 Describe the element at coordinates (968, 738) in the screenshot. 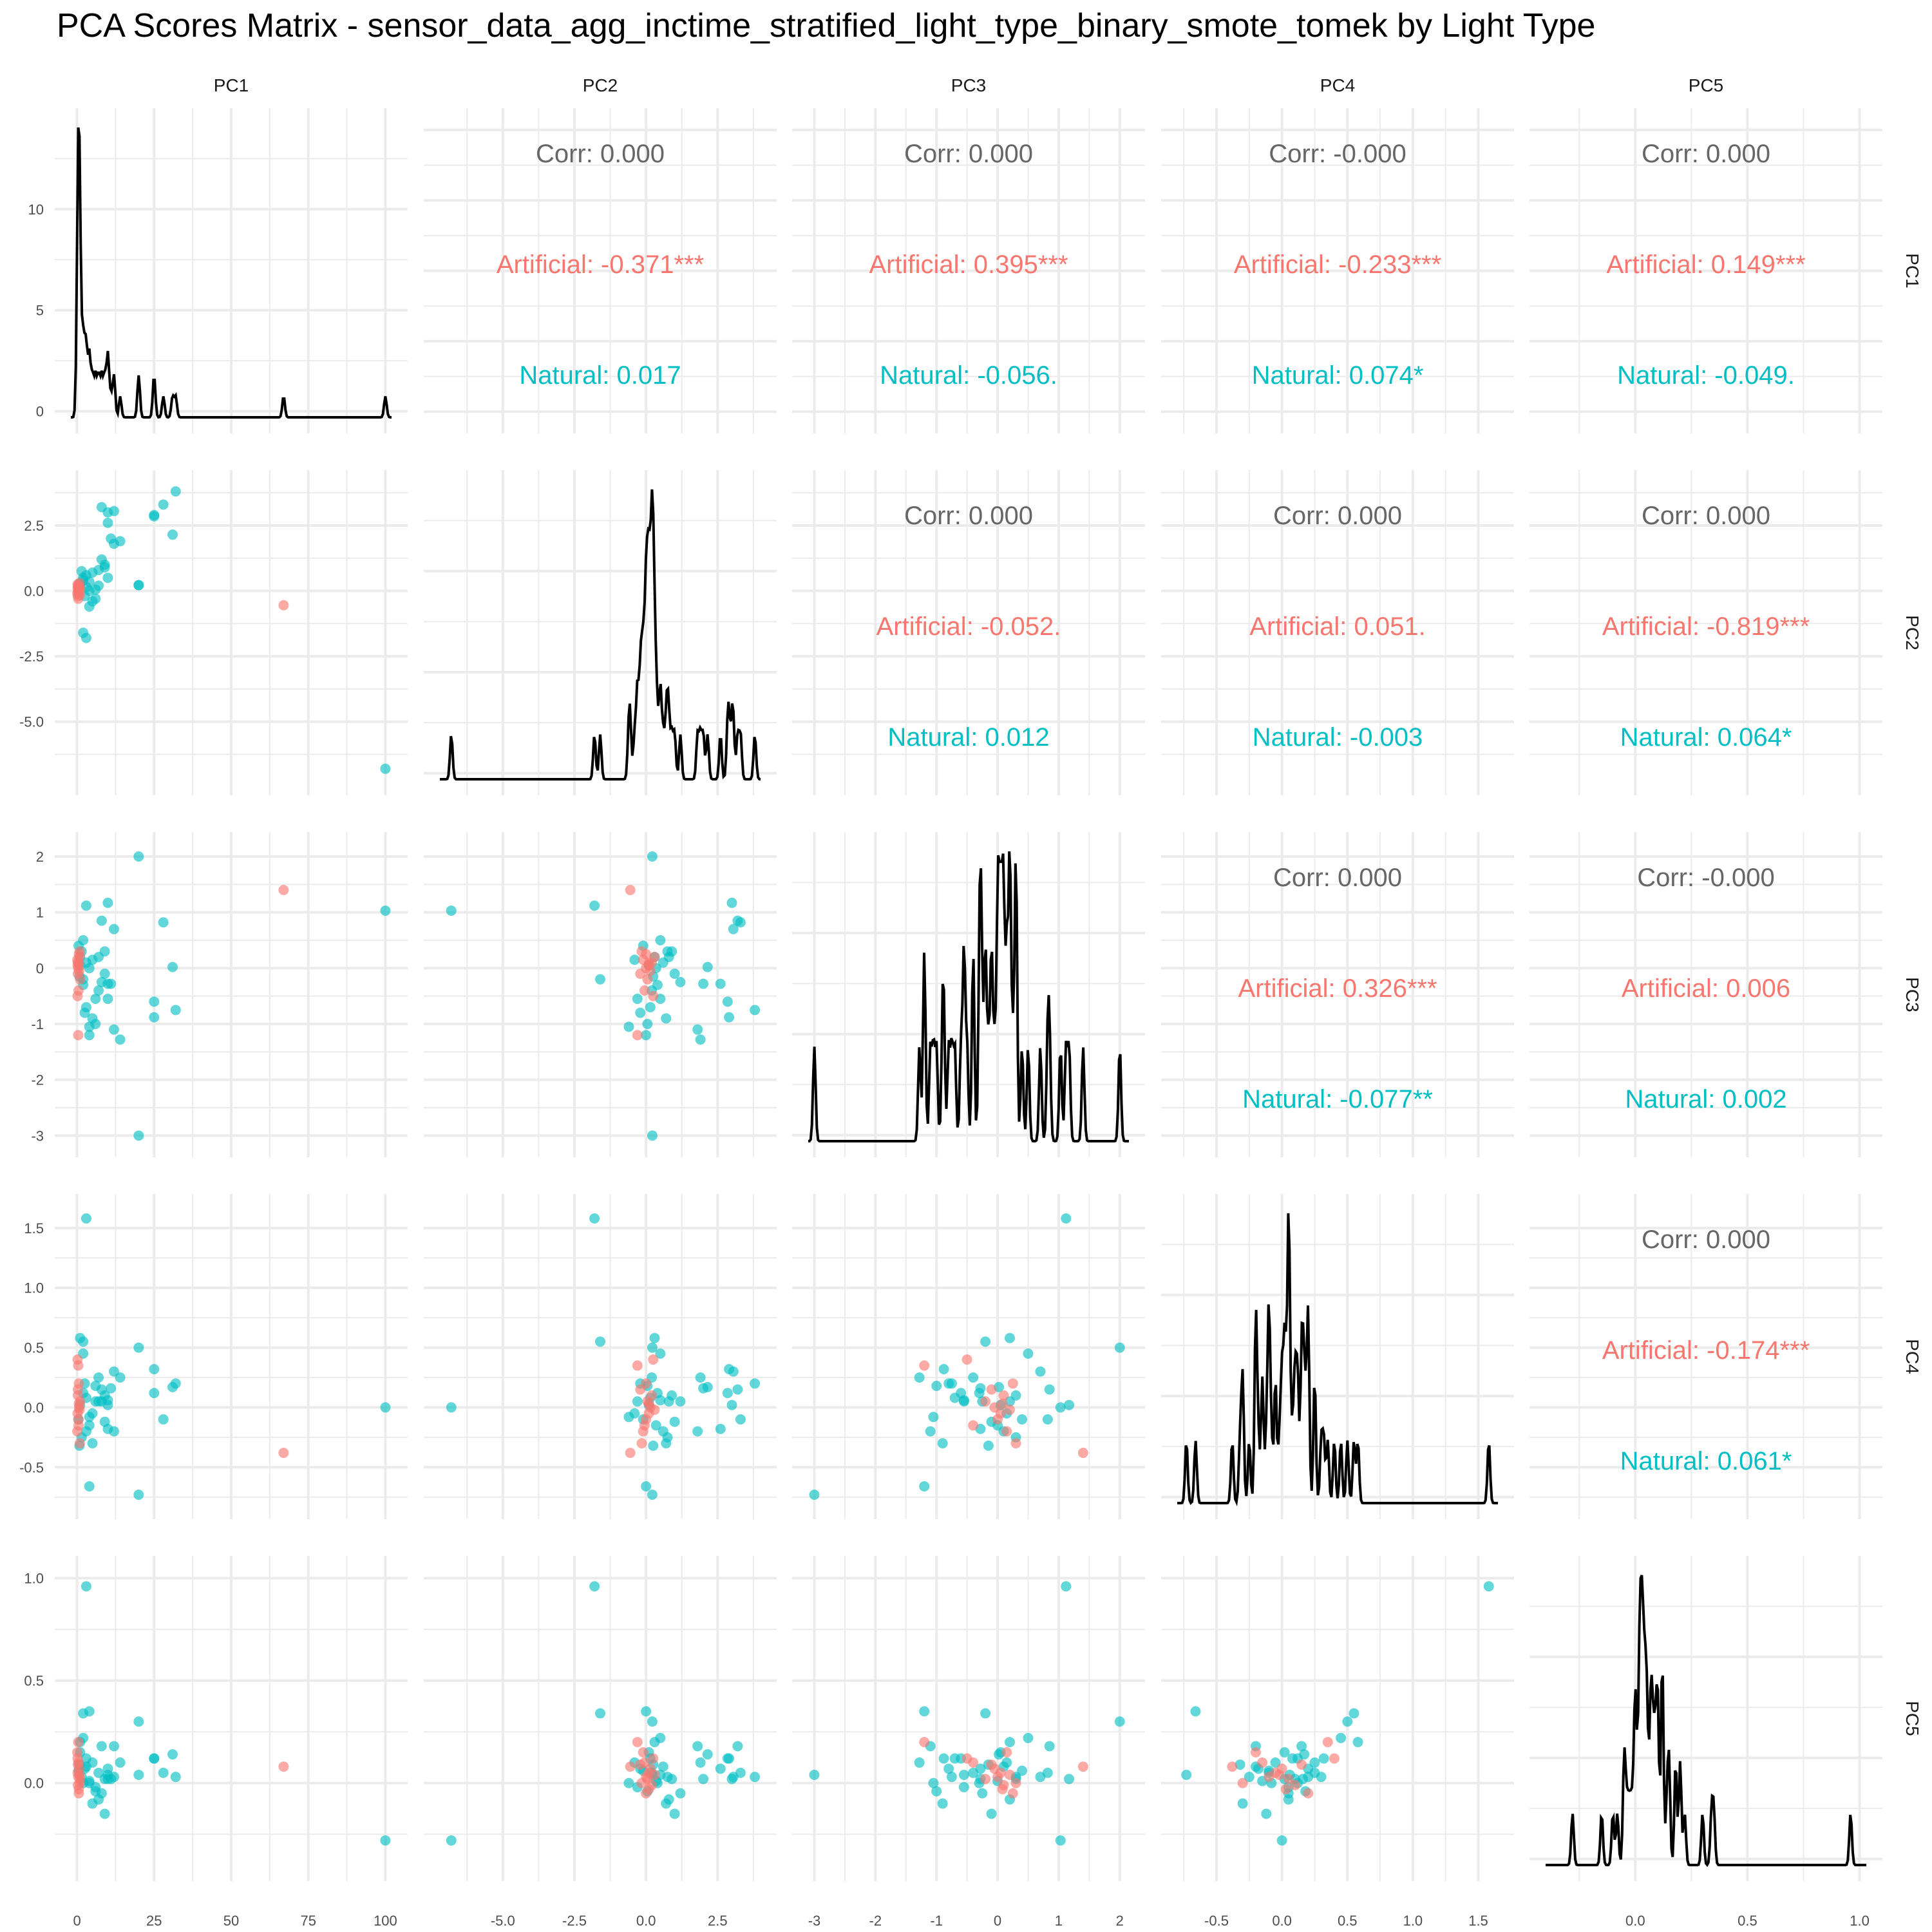

I see `corr-natural-label: Natural: 0.012` at that location.